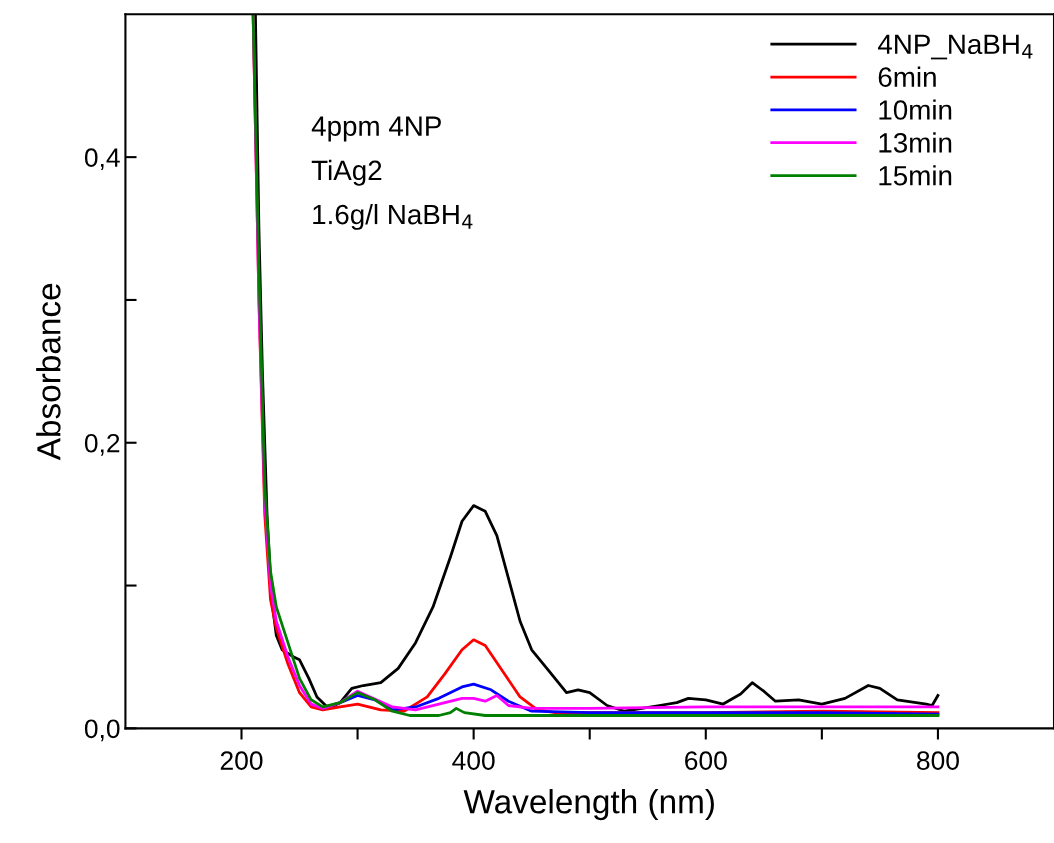 The width and height of the screenshot is (1054, 843). Describe the element at coordinates (102, 730) in the screenshot. I see `y-tick-label: 0,0` at that location.